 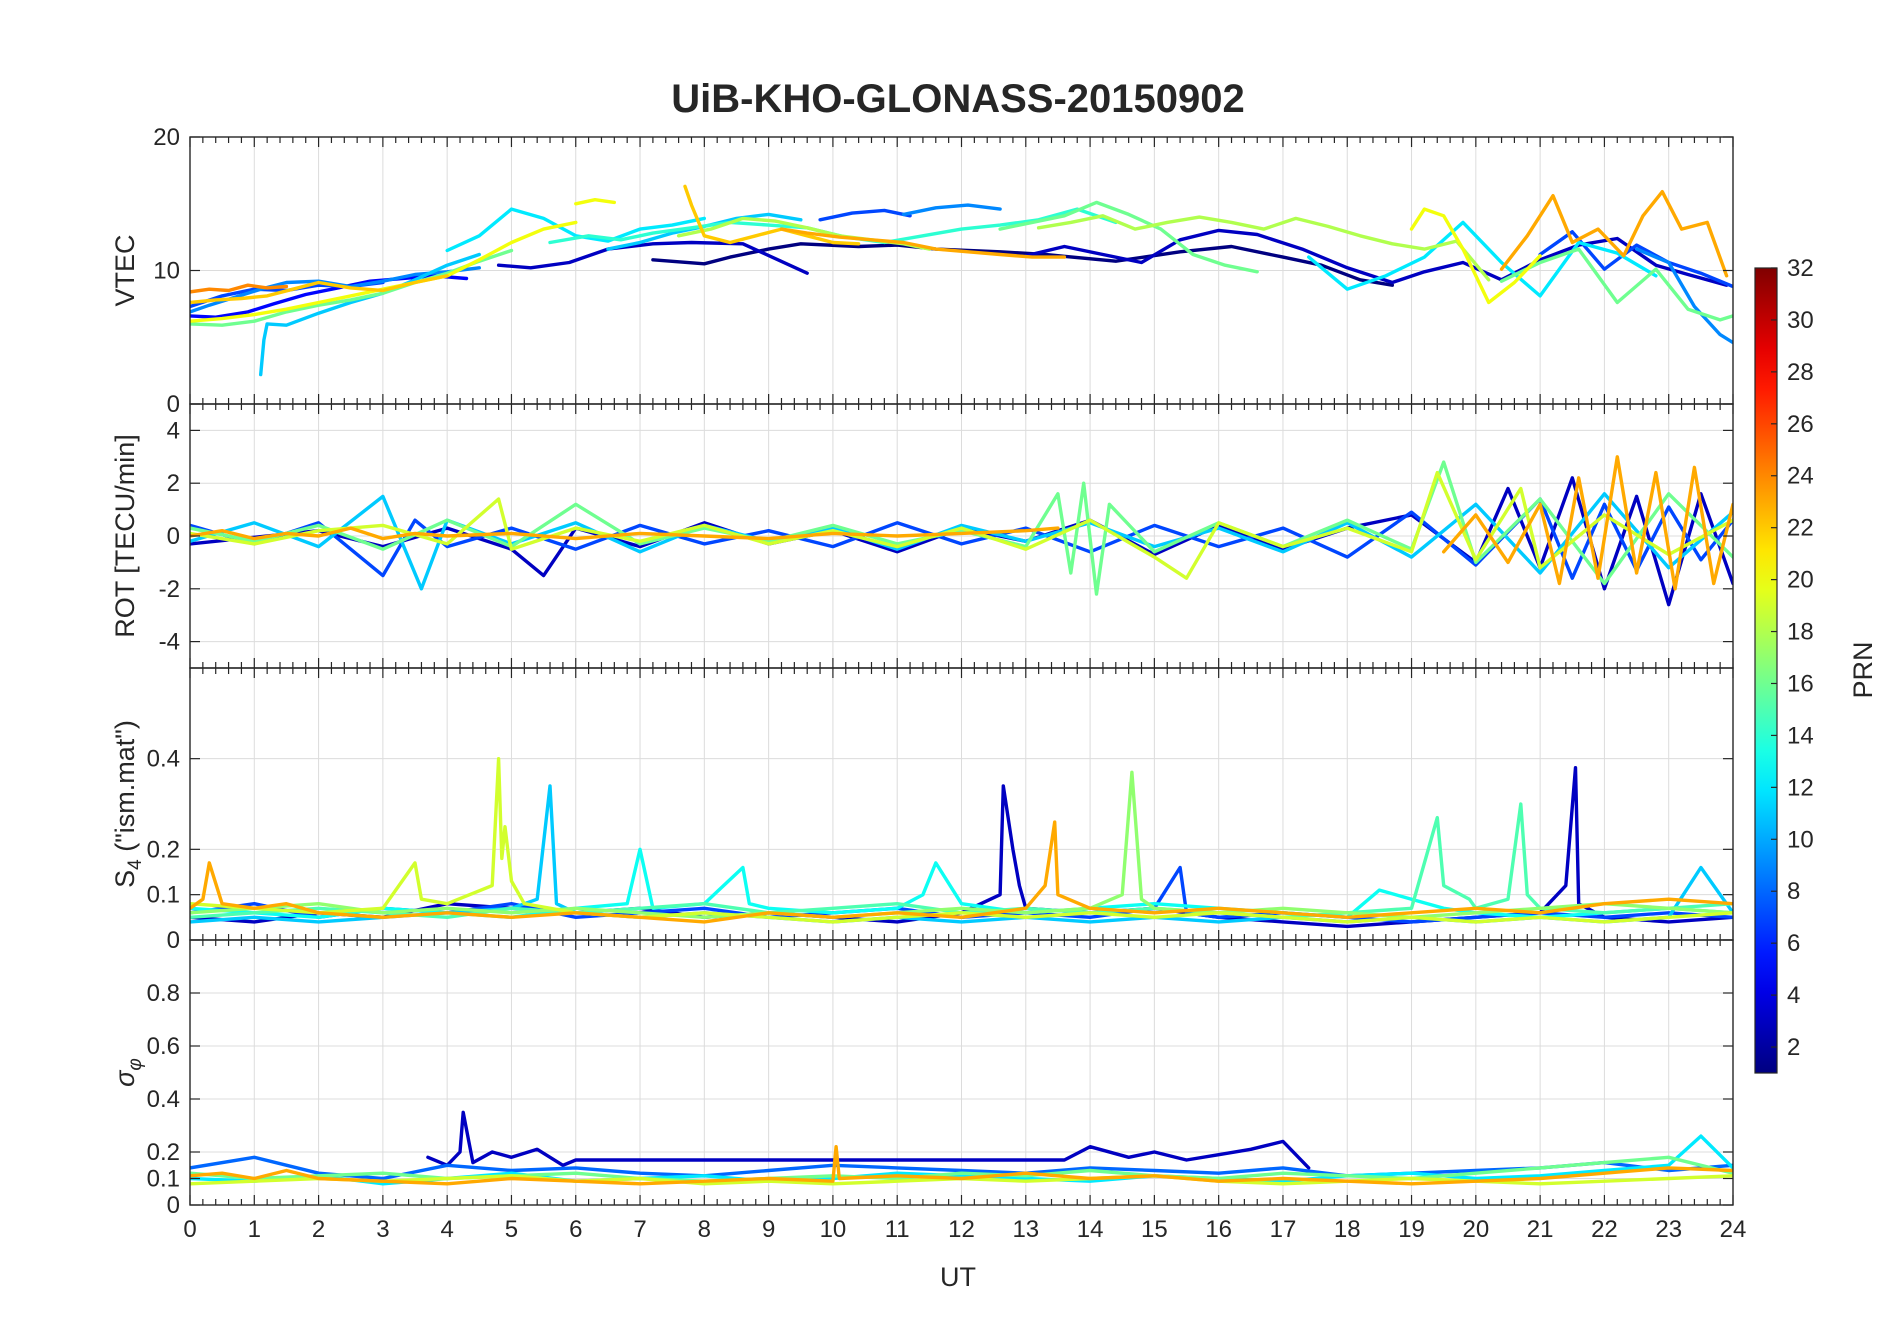 What do you see at coordinates (1090, 1229) in the screenshot?
I see `x-tick-label: 14` at bounding box center [1090, 1229].